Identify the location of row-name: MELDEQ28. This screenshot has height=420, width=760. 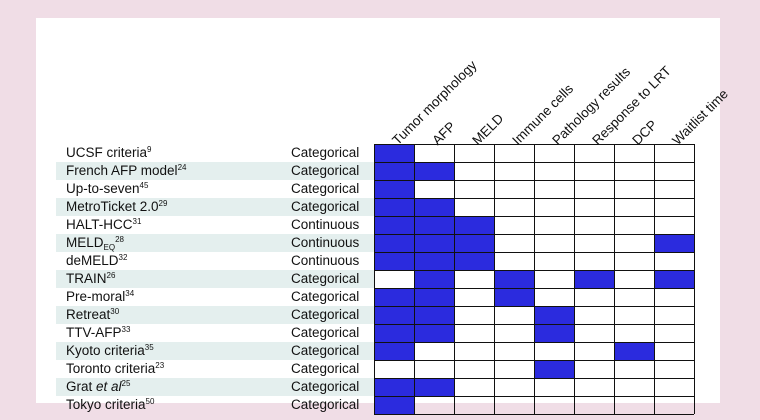
(95, 243).